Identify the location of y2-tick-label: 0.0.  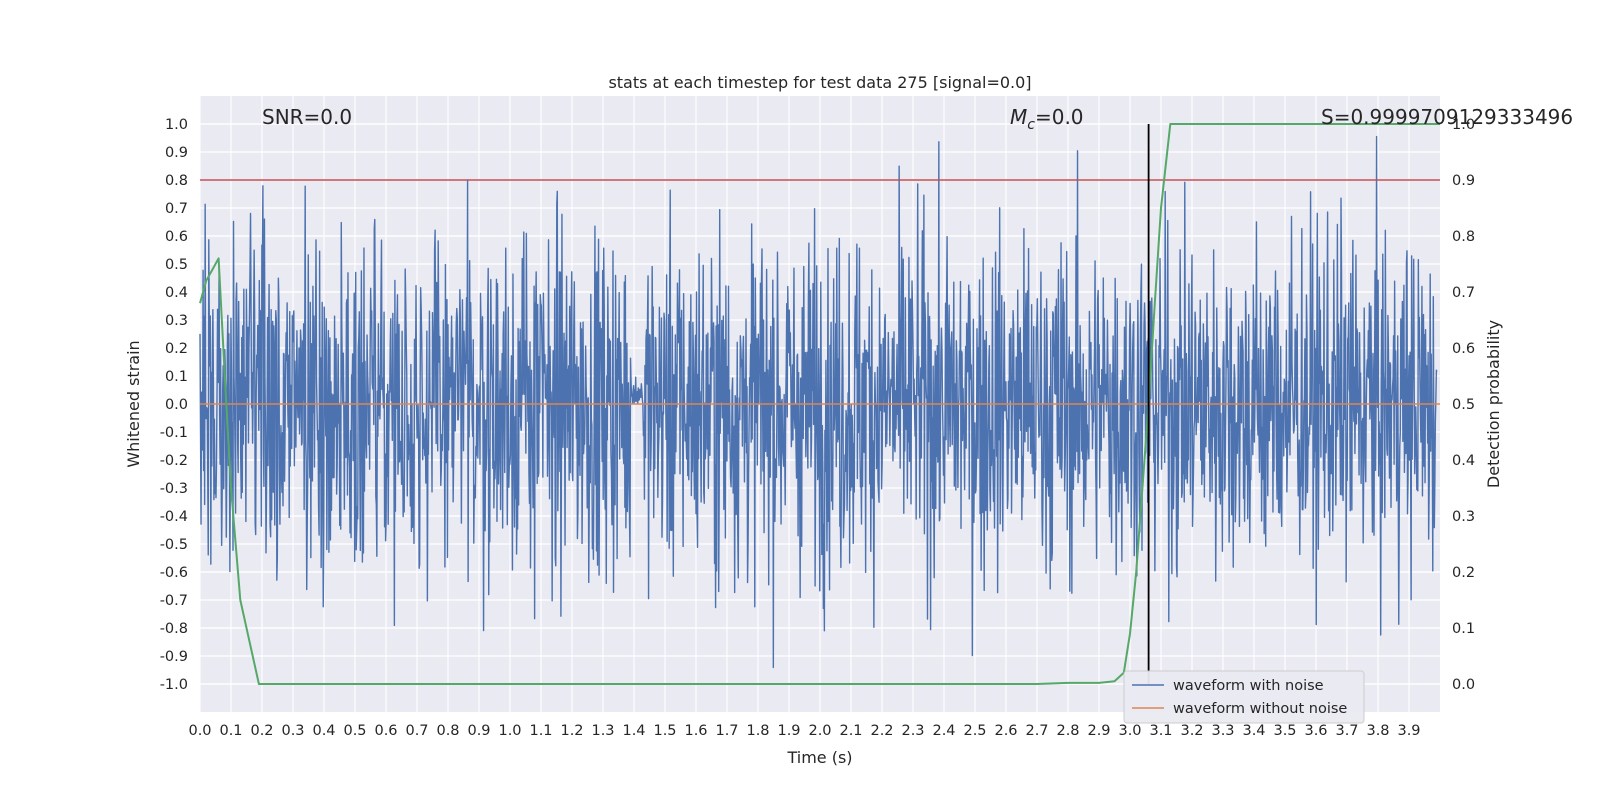
(1463, 685).